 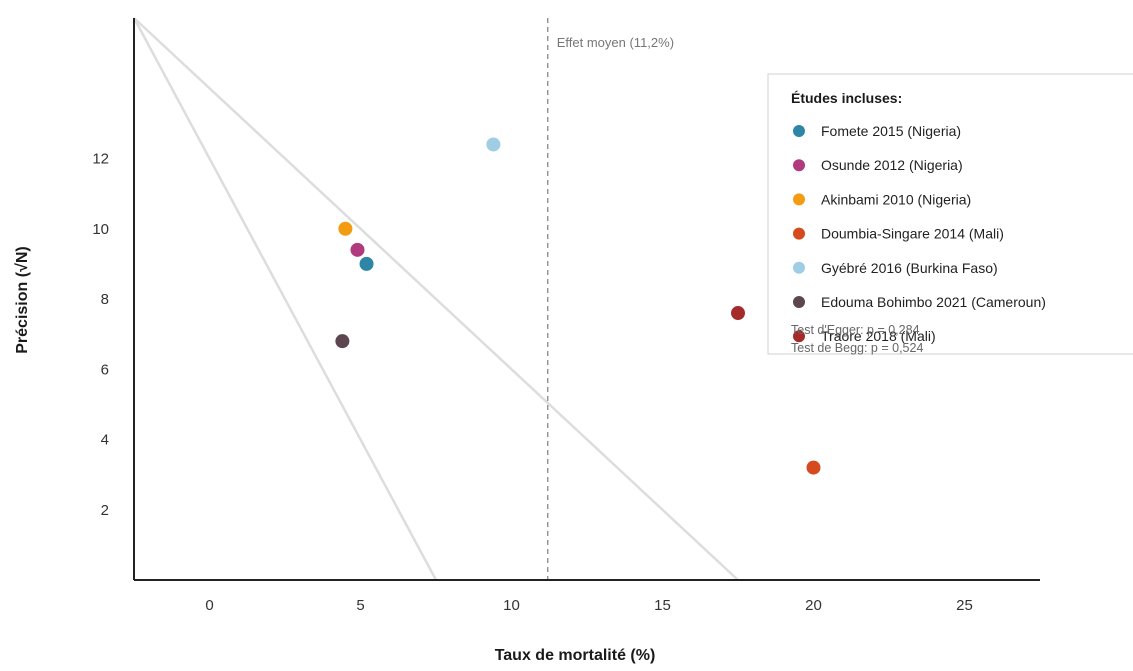 What do you see at coordinates (105, 440) in the screenshot?
I see `y-tick-label: 4` at bounding box center [105, 440].